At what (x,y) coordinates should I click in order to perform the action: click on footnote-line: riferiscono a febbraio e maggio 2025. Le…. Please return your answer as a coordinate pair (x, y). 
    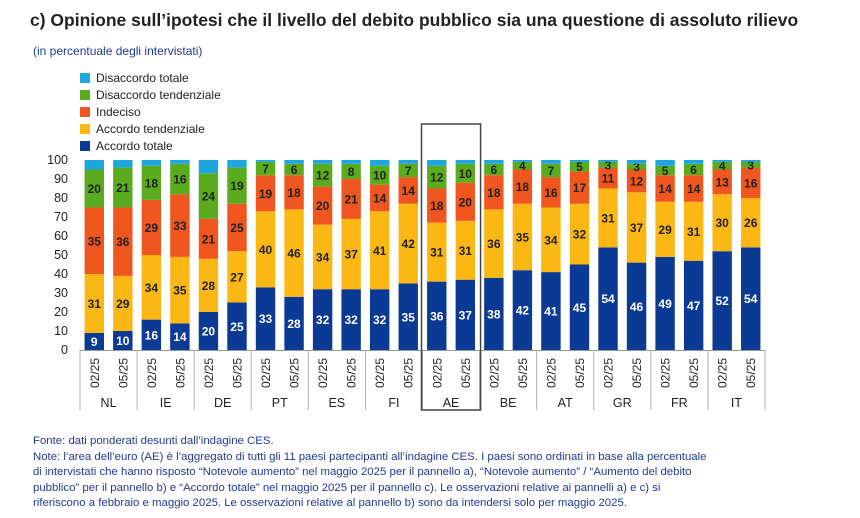
    Looking at the image, I should click on (330, 503).